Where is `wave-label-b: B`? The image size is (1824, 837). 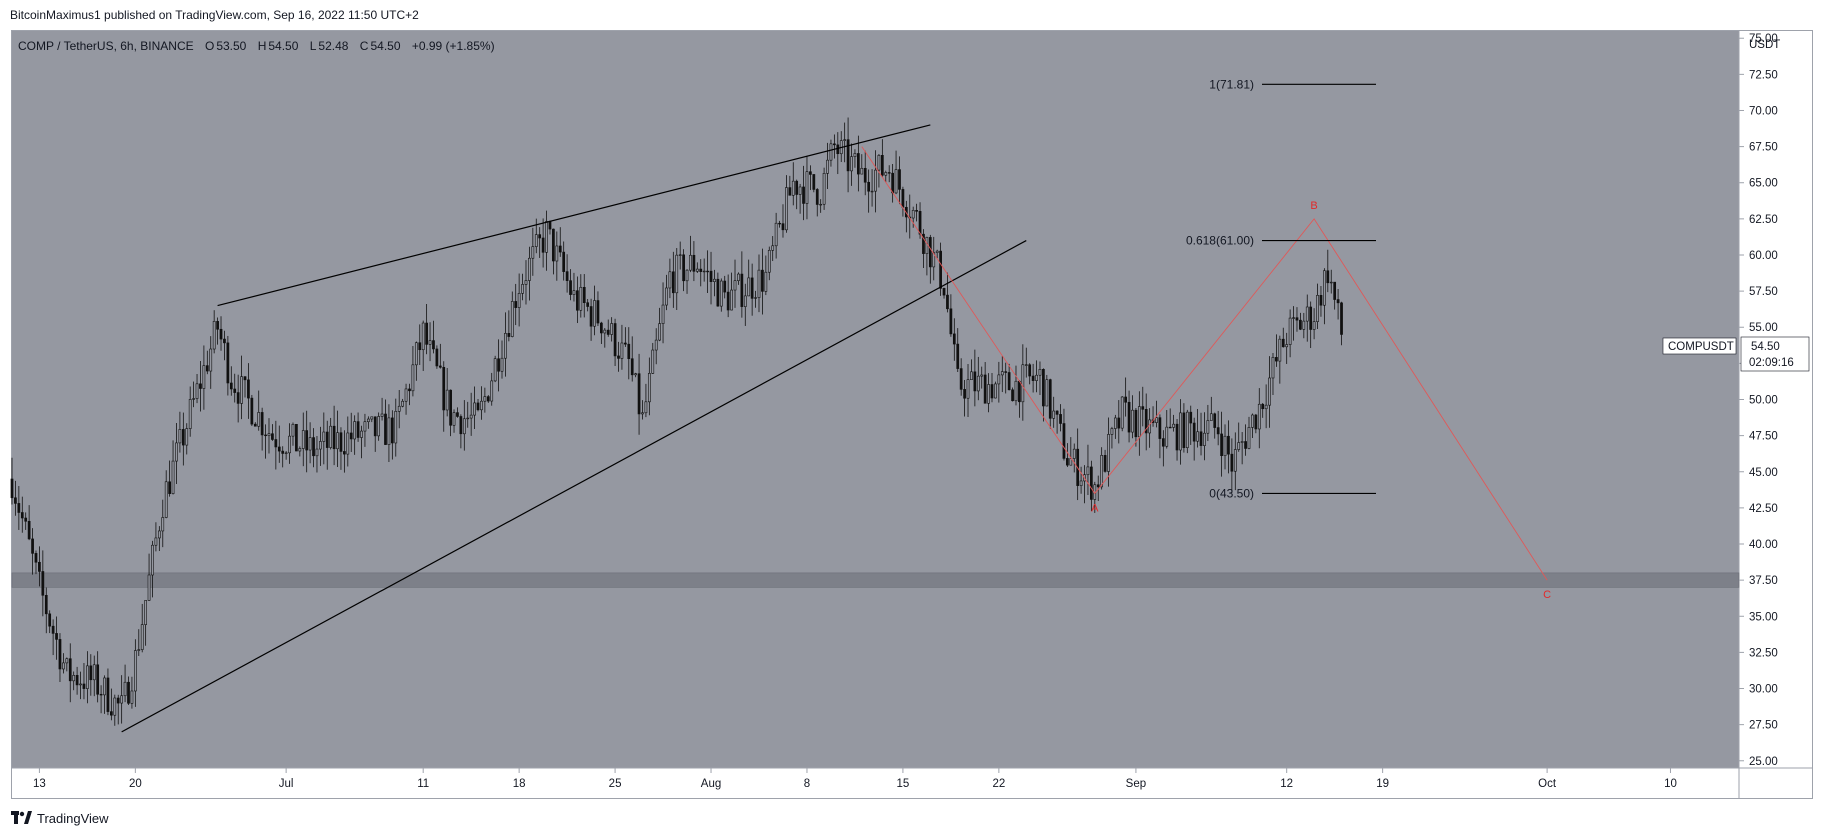
wave-label-b: B is located at coordinates (1313, 206).